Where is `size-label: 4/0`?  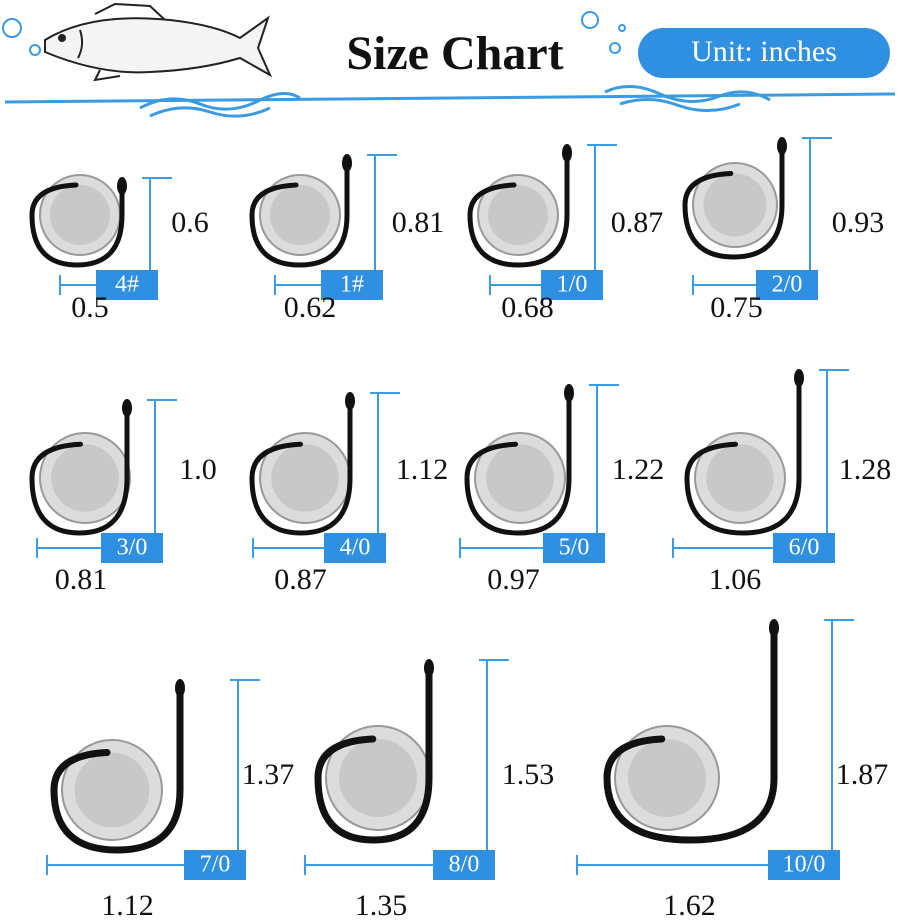 size-label: 4/0 is located at coordinates (355, 548).